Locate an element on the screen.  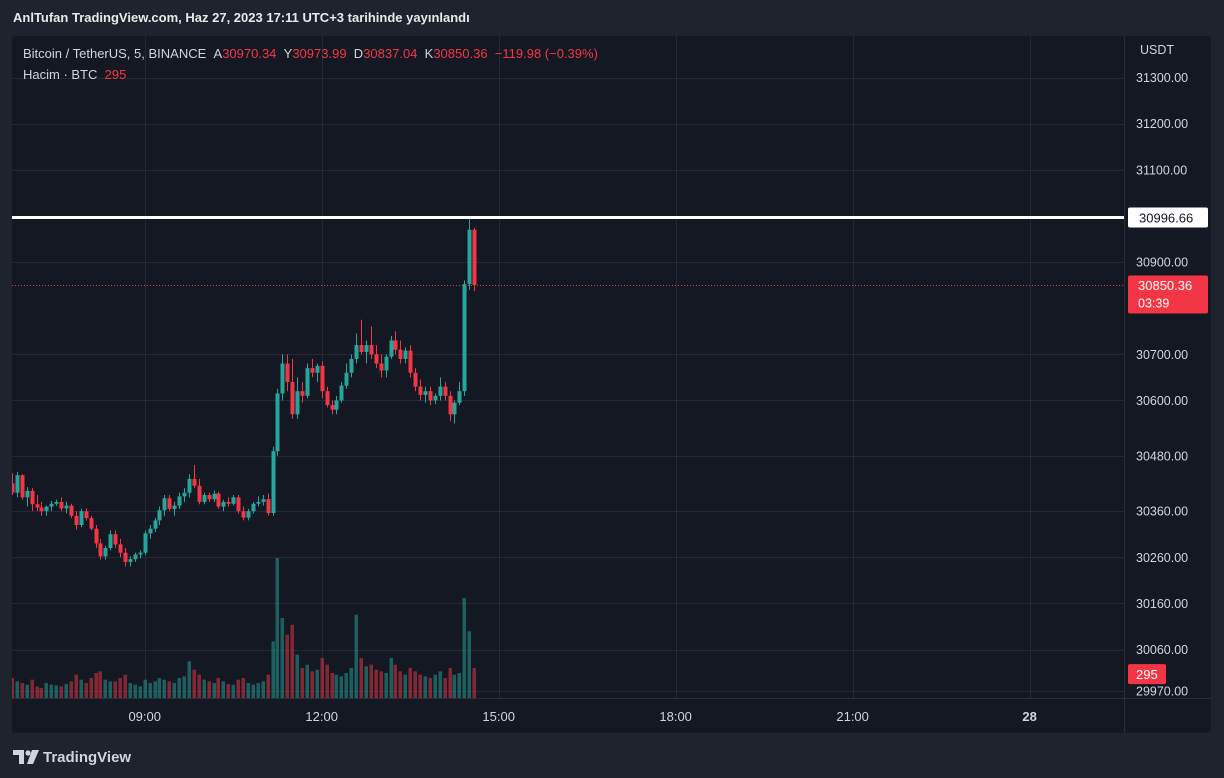
price-tick-label: 30160.00 is located at coordinates (1162, 604).